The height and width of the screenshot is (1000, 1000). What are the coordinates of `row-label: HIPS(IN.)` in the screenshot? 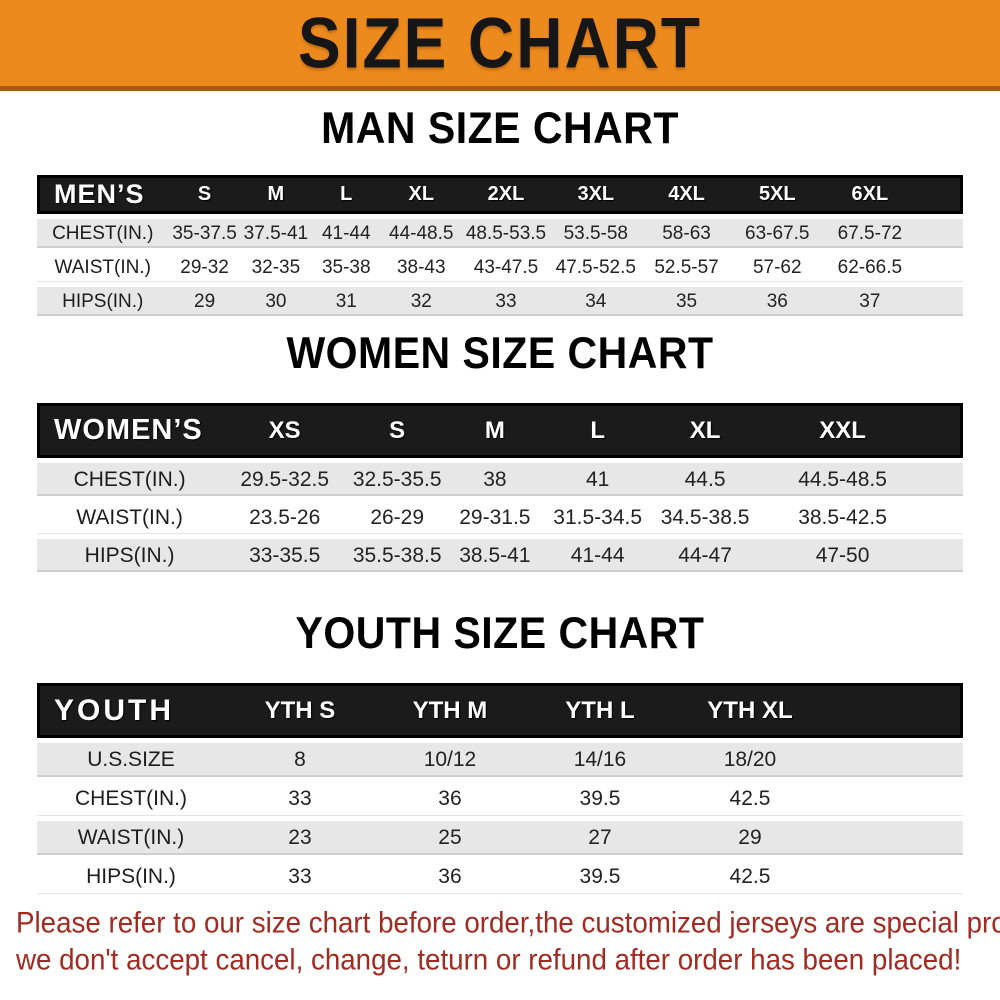 It's located at (103, 301).